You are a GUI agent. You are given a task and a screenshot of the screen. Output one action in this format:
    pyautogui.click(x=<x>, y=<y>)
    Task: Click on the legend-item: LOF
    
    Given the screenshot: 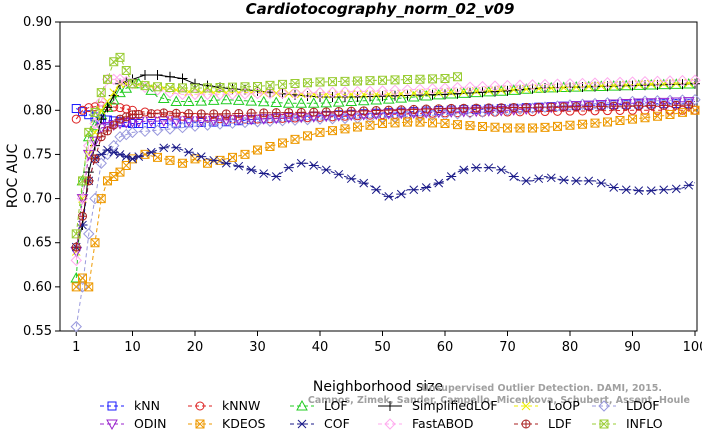 What is the action you would take?
    pyautogui.click(x=319, y=405)
    